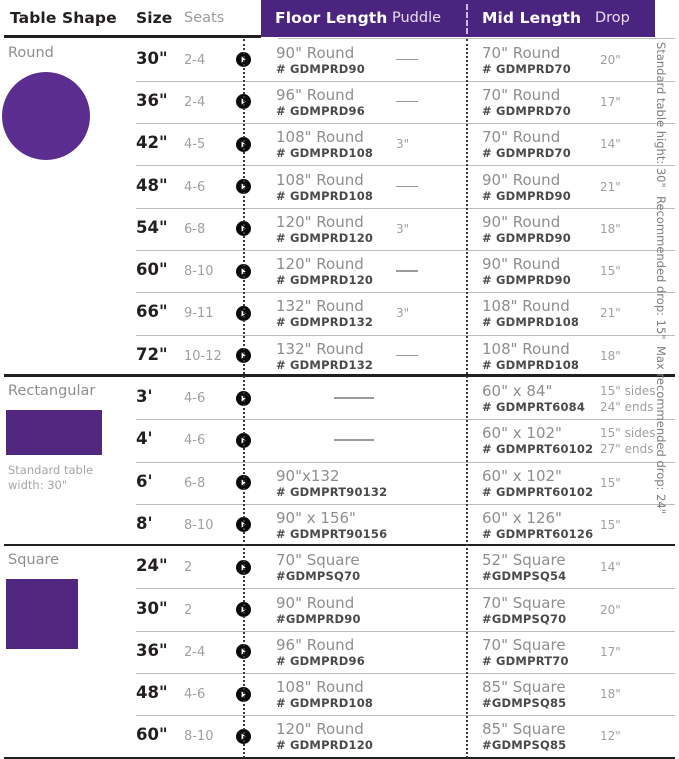  I want to click on cell-floor-length: 90"x132, so click(308, 475).